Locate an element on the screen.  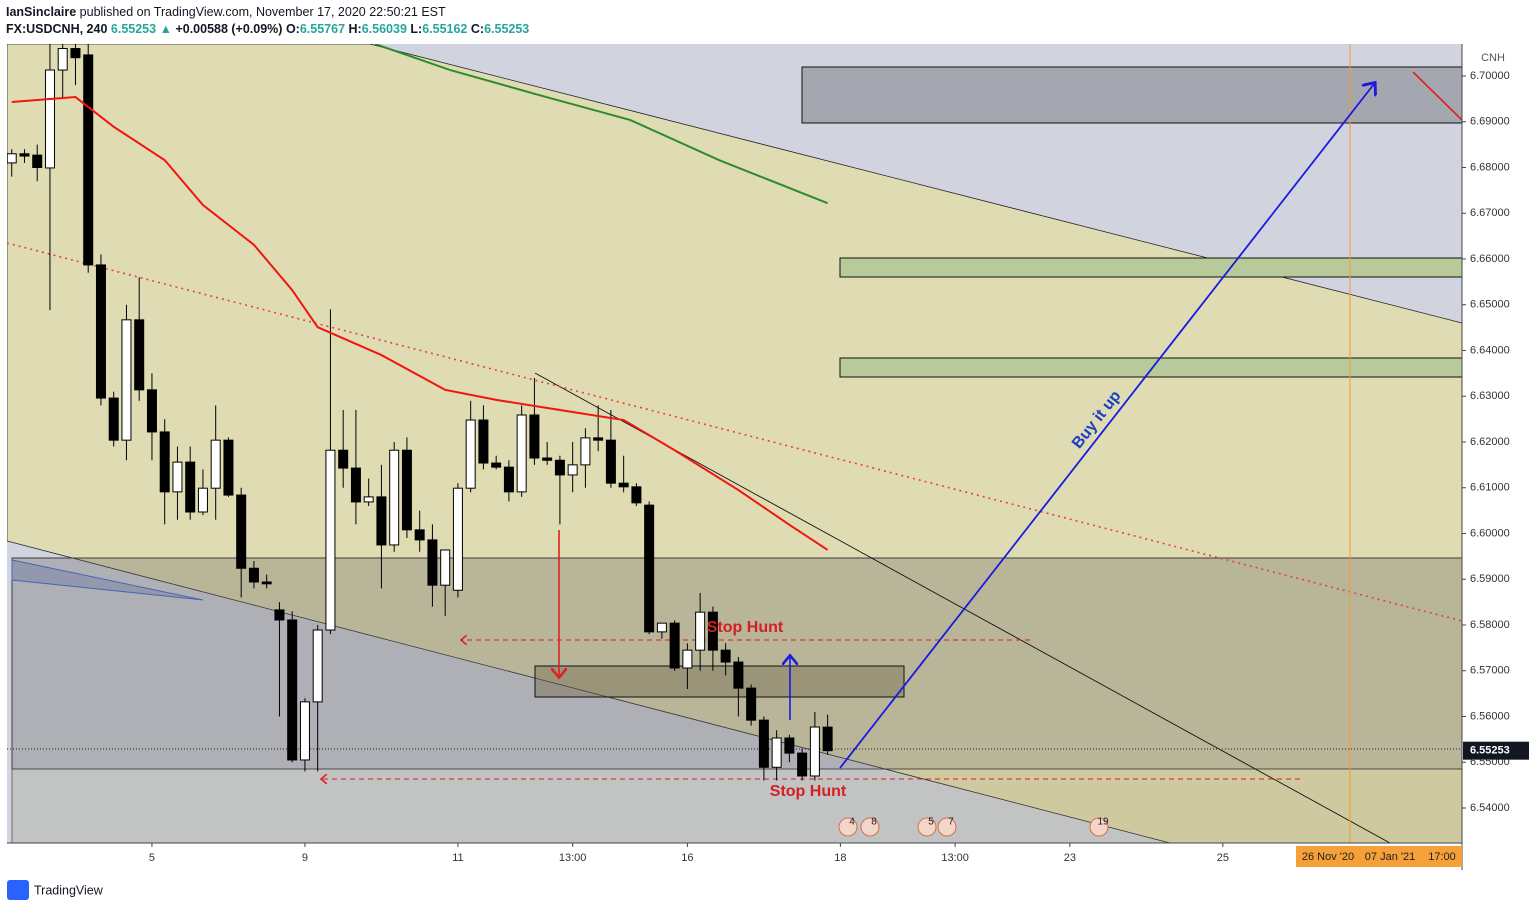
symbol: FX:USDCNH, 240 is located at coordinates (57, 29).